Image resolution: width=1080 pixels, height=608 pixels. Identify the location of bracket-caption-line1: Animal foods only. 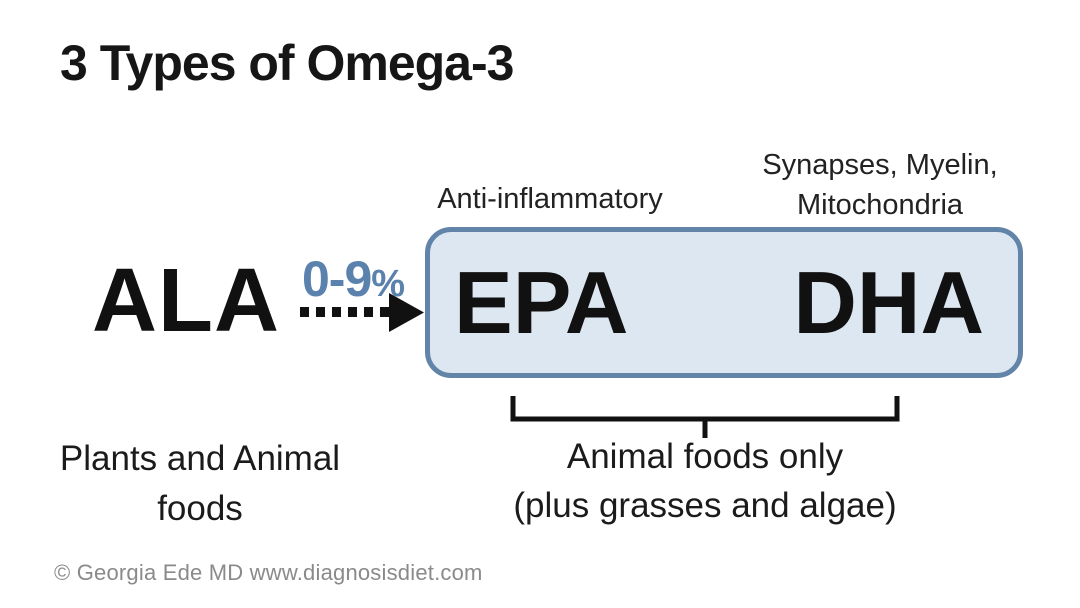
(705, 456).